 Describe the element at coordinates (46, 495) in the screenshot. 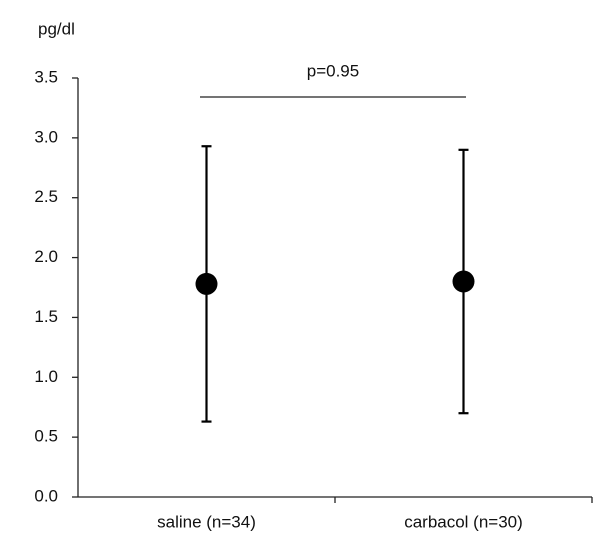

I see `y-tick-label: 0.0` at that location.